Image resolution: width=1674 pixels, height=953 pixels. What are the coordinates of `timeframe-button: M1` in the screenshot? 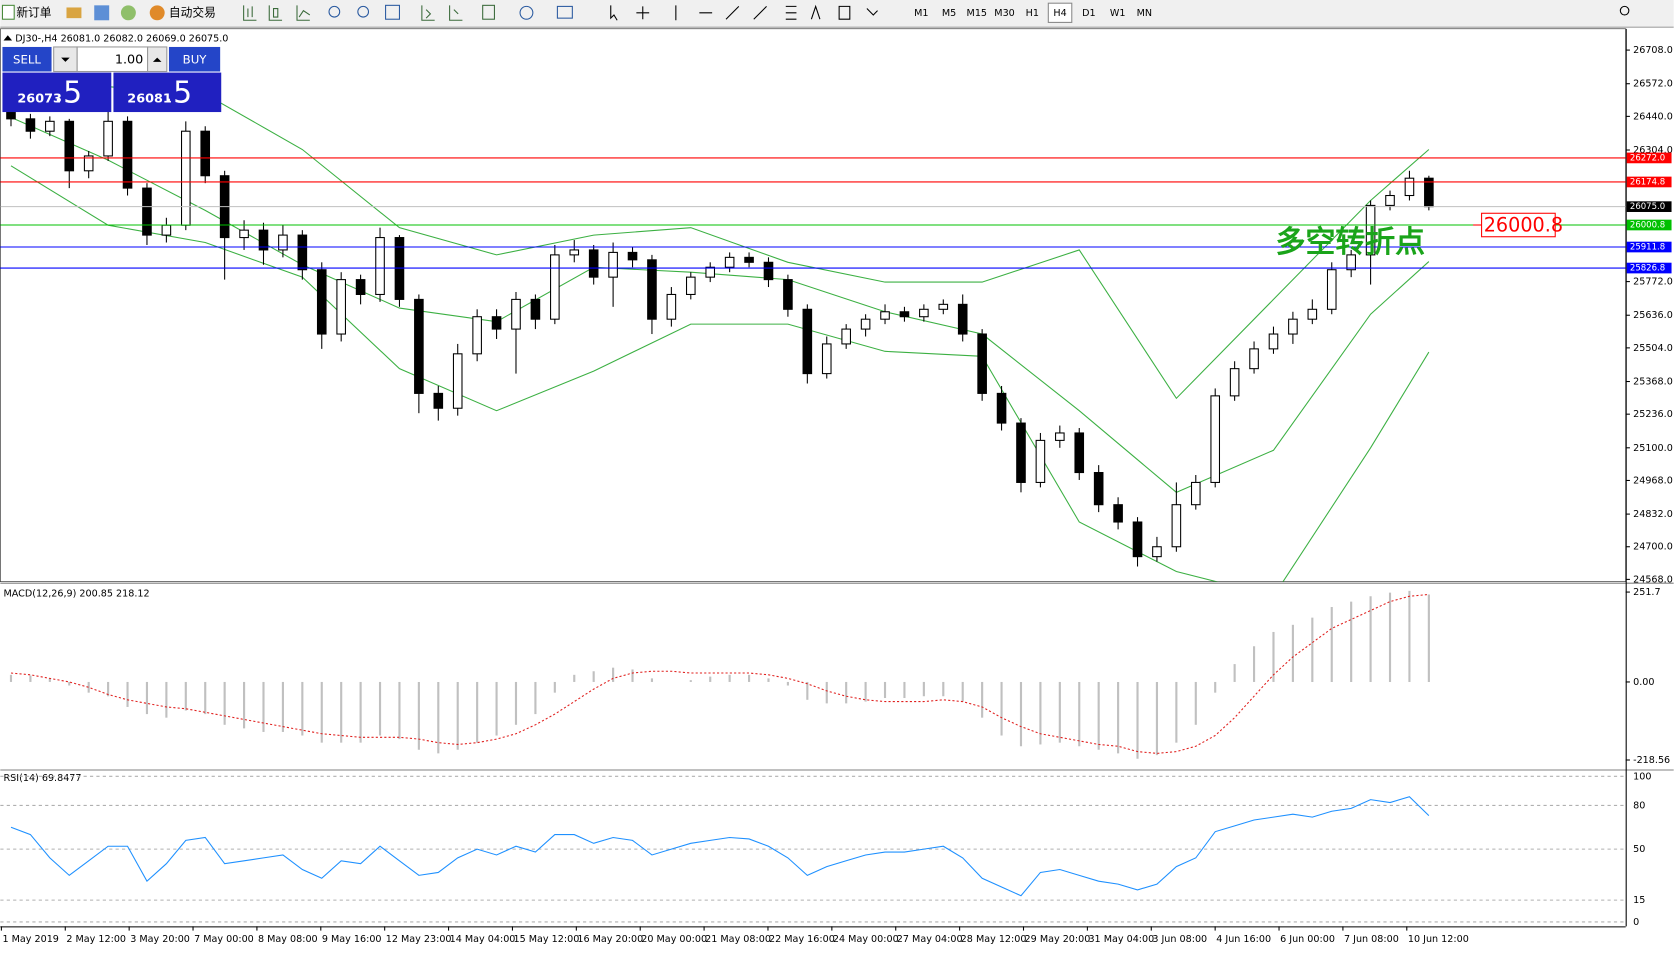 It's located at (921, 13).